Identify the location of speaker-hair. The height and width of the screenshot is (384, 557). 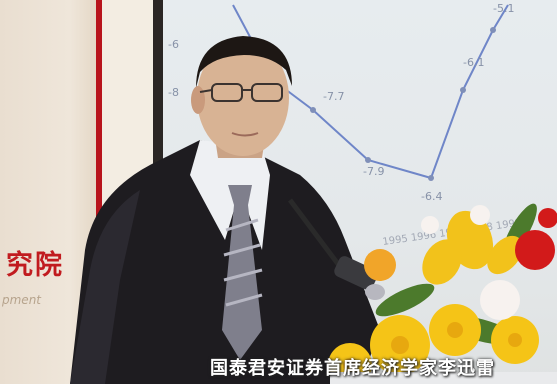
(244, 62).